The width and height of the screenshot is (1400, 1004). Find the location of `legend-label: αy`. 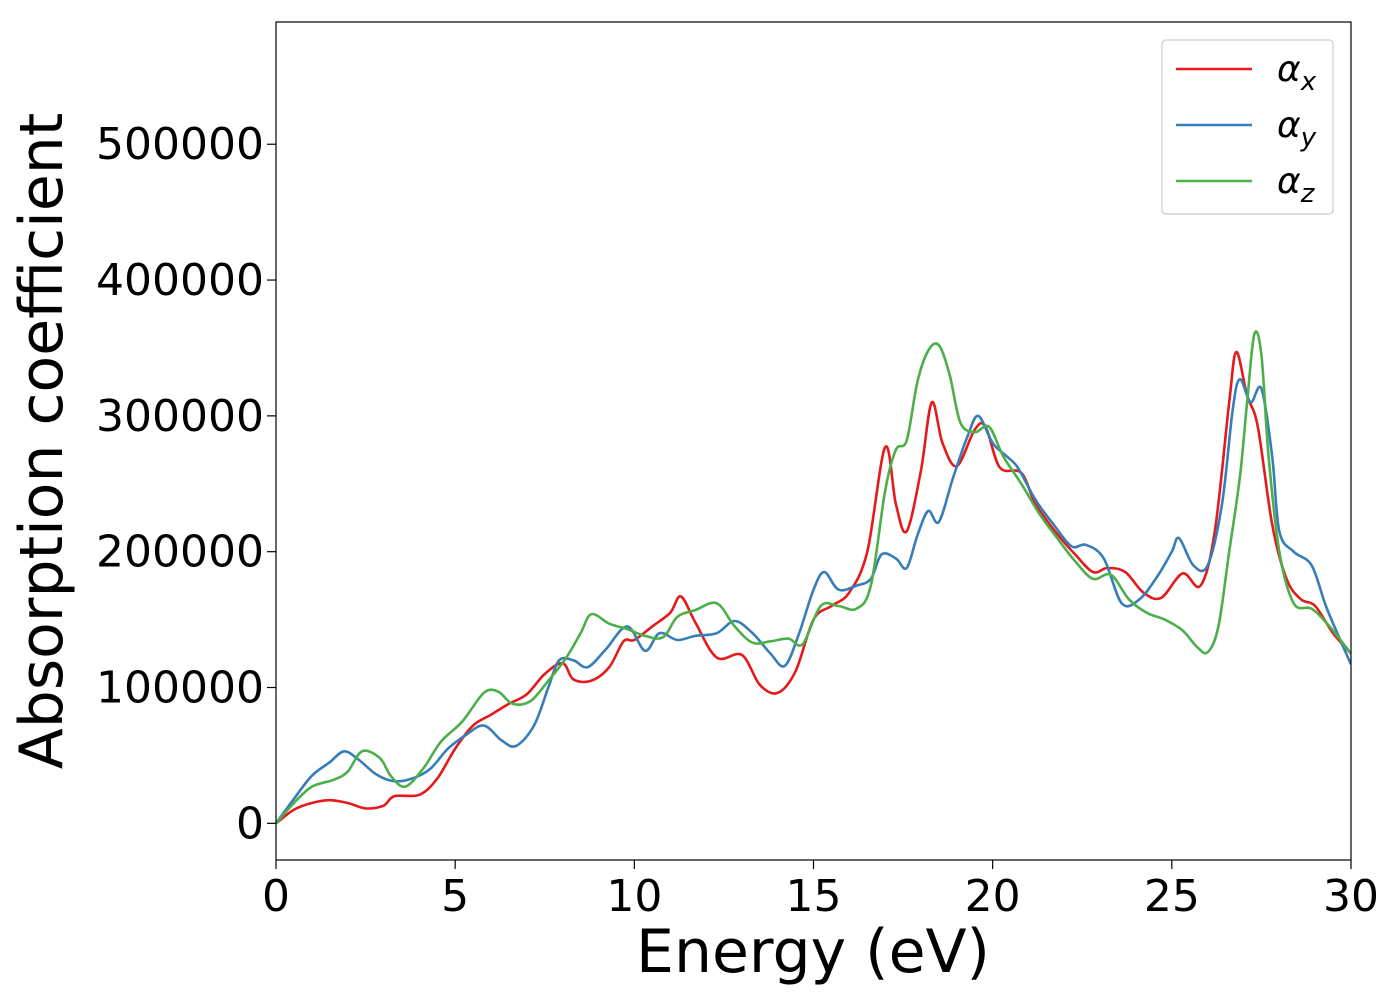

legend-label: αy is located at coordinates (1297, 129).